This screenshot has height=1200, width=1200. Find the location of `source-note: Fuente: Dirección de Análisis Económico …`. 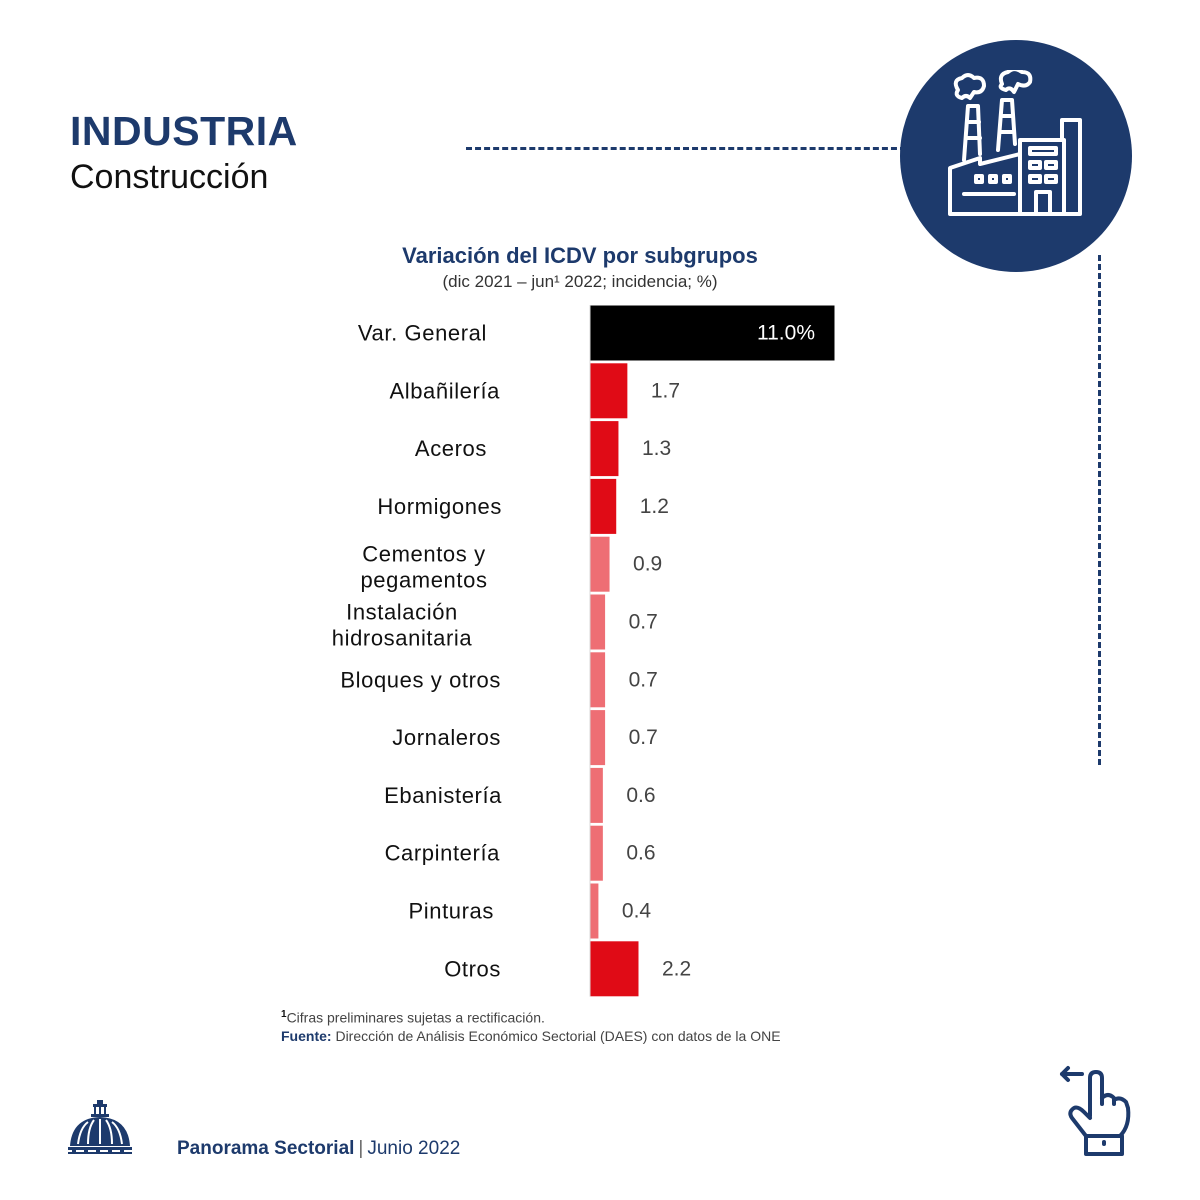

source-note: Fuente: Dirección de Análisis Económico … is located at coordinates (531, 1036).